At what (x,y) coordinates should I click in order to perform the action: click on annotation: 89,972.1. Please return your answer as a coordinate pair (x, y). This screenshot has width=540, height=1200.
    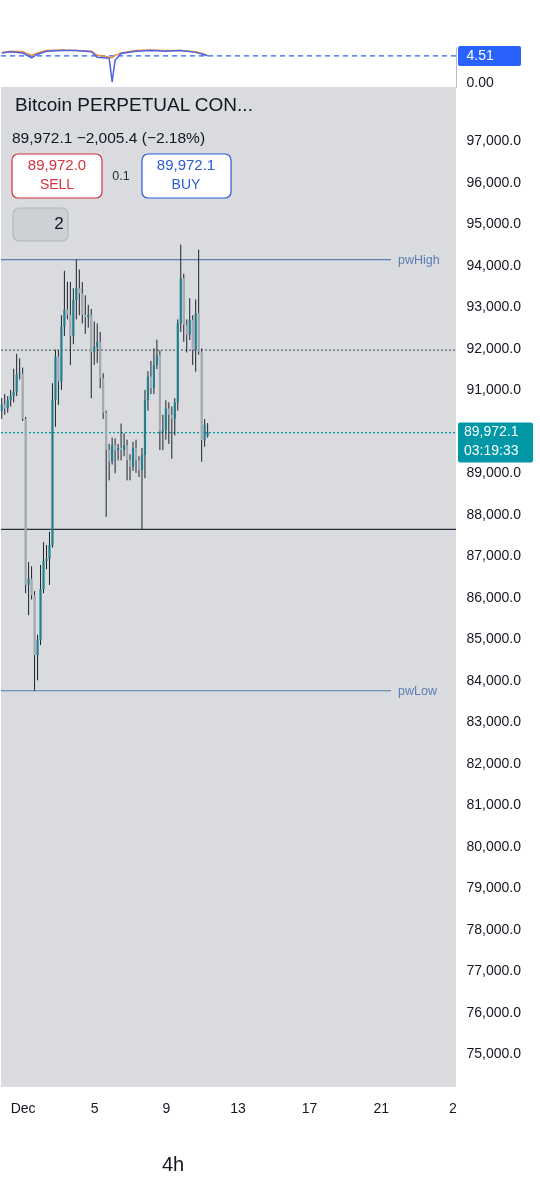
    Looking at the image, I should click on (186, 164).